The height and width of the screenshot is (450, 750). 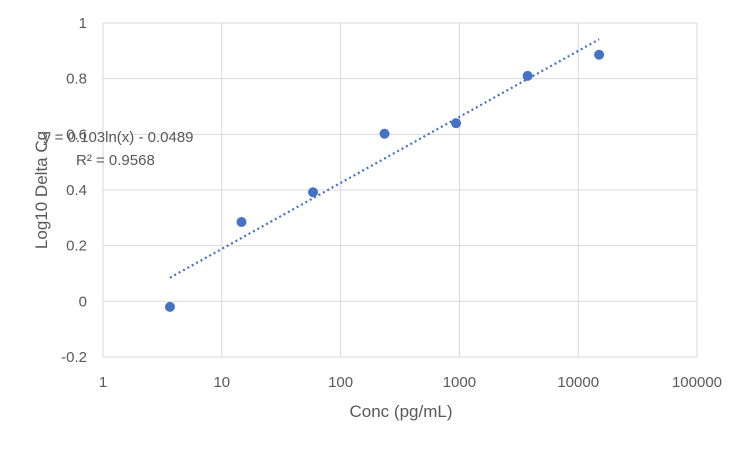 I want to click on y-tick-label: 0.4, so click(x=76, y=190).